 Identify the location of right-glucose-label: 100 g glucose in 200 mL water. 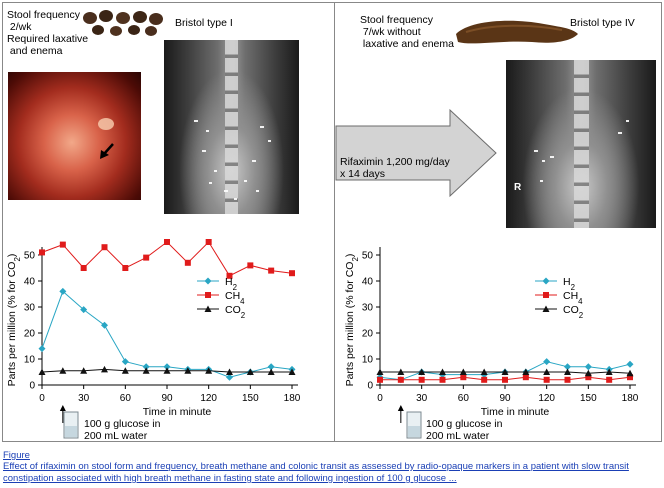
(464, 430).